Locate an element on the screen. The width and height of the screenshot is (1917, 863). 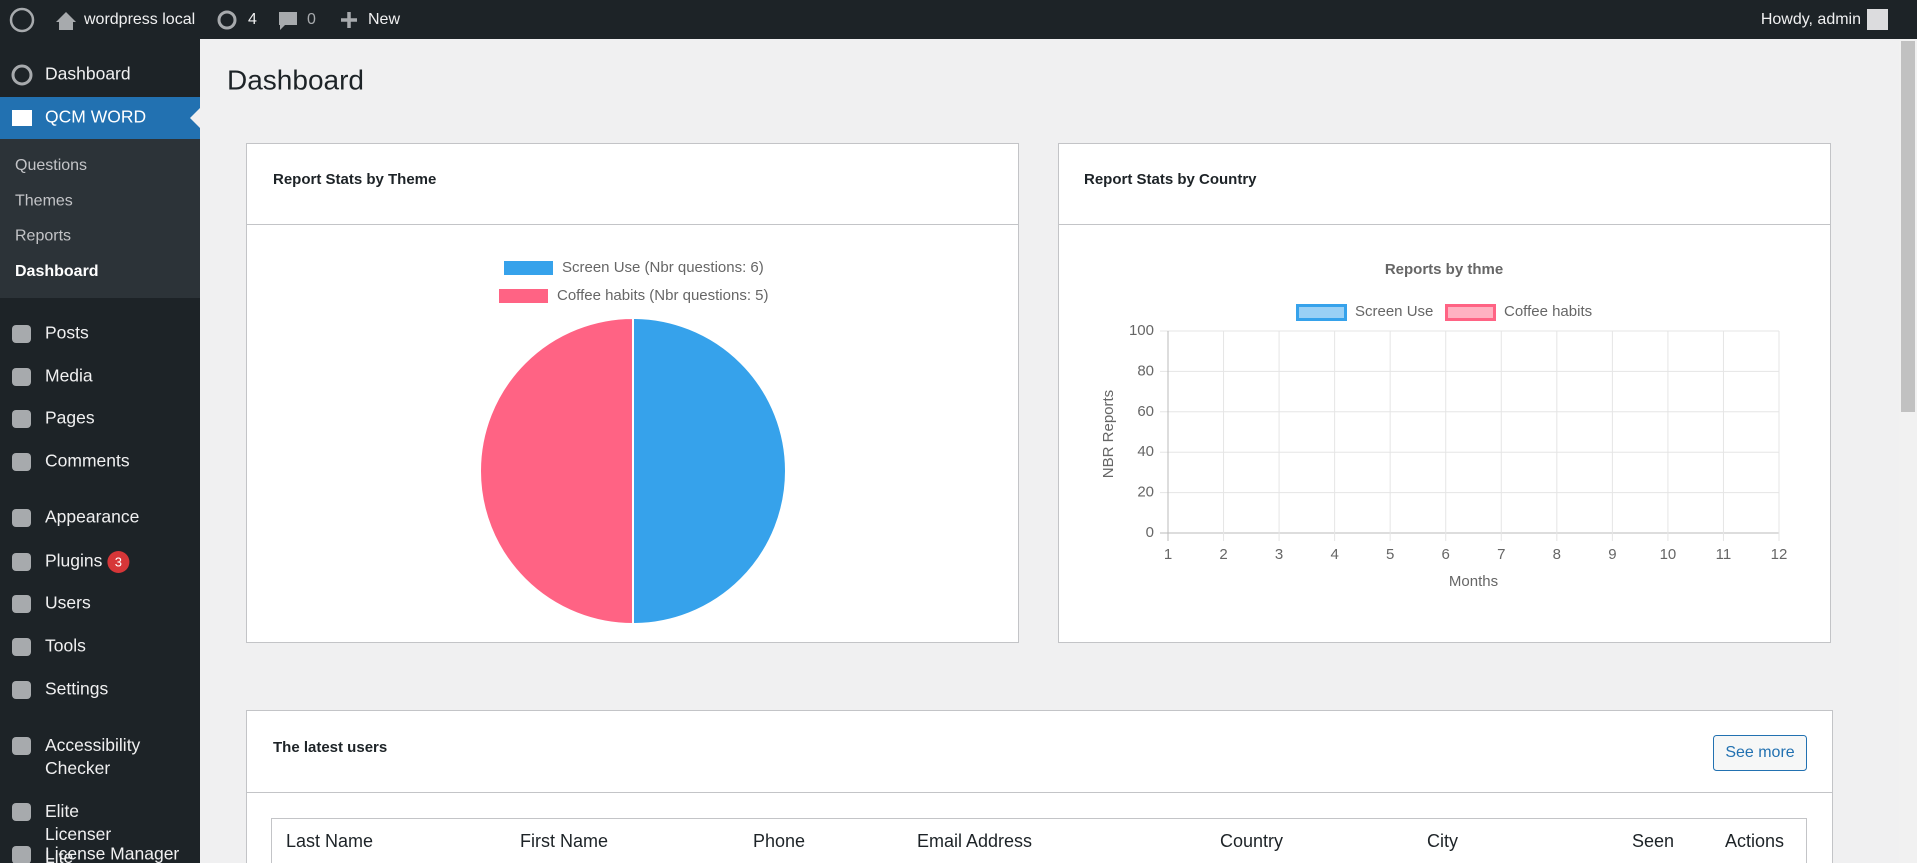
admin-bar is located at coordinates (958, 19).